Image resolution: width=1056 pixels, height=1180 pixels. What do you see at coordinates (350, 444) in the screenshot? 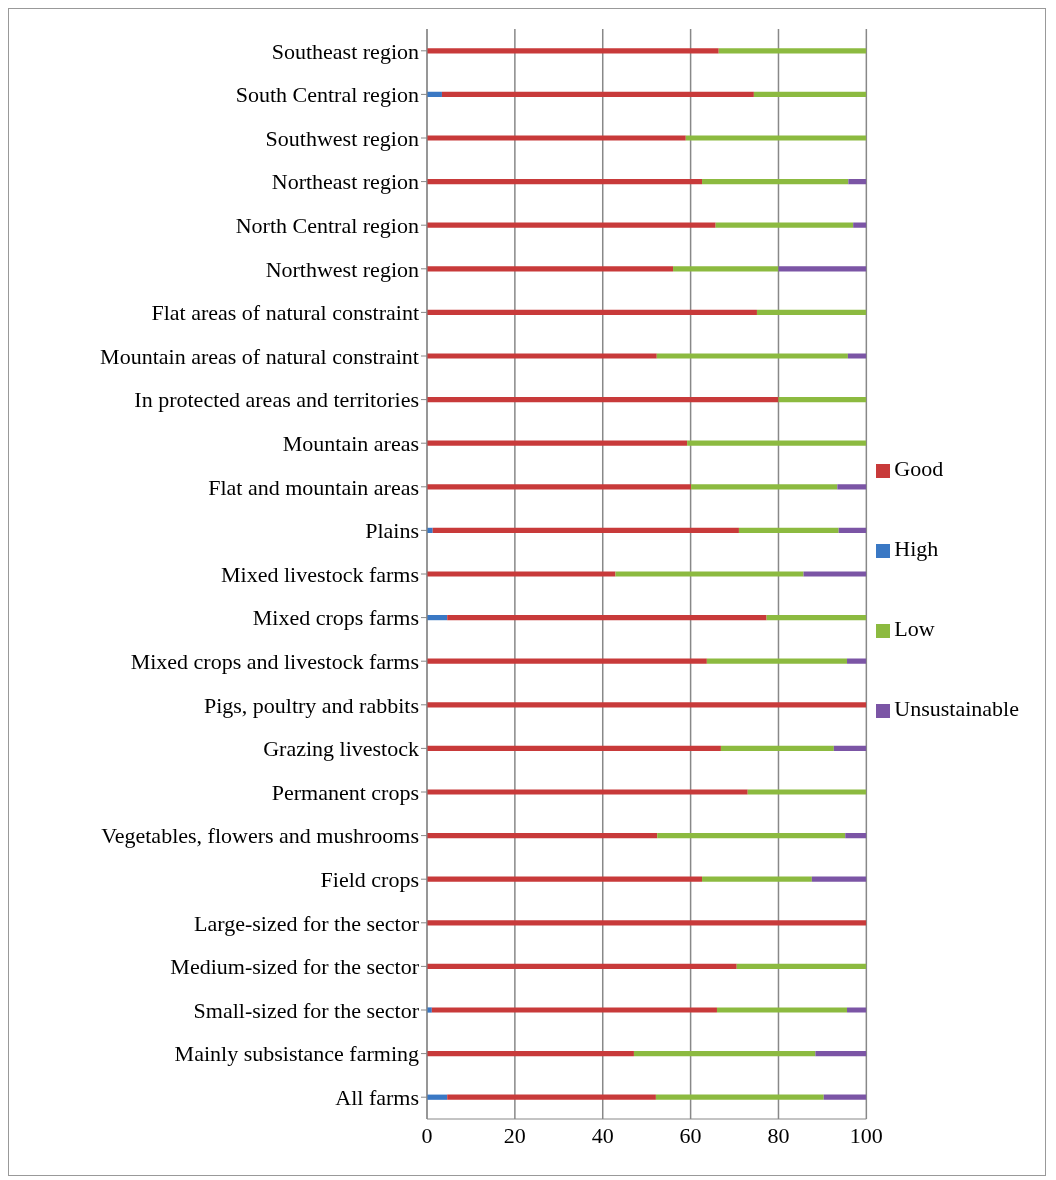
I see `y-tick-label: Mountain areas` at bounding box center [350, 444].